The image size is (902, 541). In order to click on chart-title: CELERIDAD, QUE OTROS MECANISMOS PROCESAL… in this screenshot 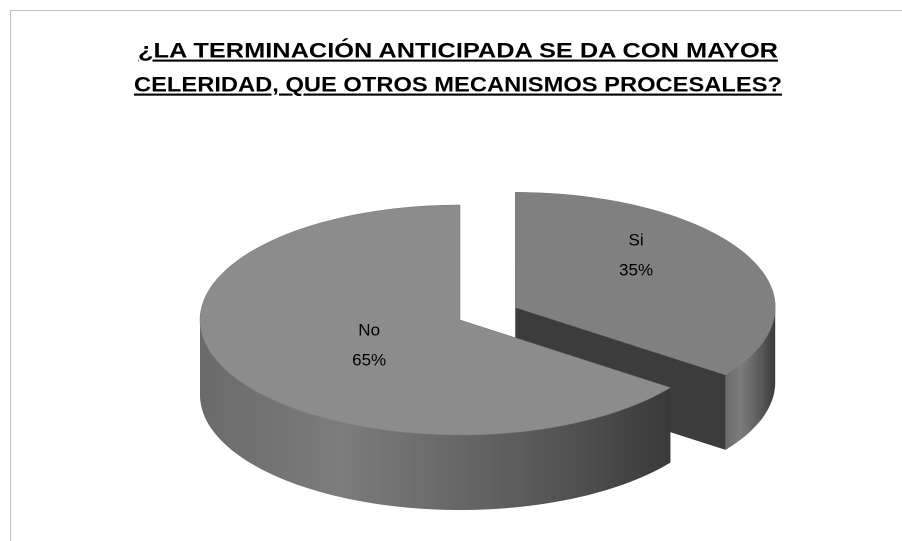, I will do `click(458, 85)`.